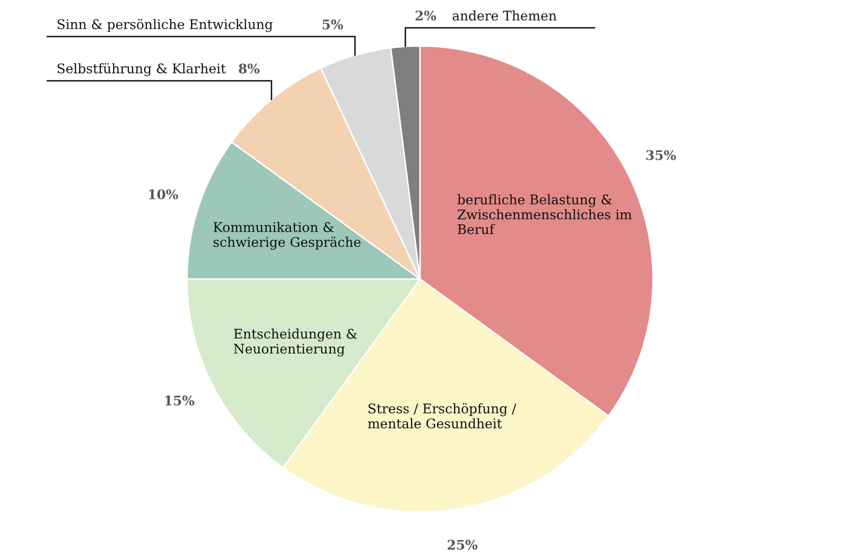 The height and width of the screenshot is (558, 841). Describe the element at coordinates (544, 214) in the screenshot. I see `slice-label: berufliche Belastung & Zwischenmenschliches im Beruf` at that location.